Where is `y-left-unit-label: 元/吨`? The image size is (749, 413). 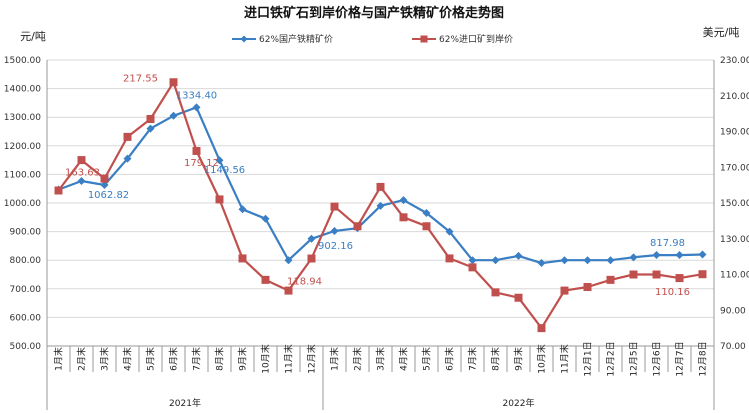
y-left-unit-label: 元/吨 is located at coordinates (33, 36).